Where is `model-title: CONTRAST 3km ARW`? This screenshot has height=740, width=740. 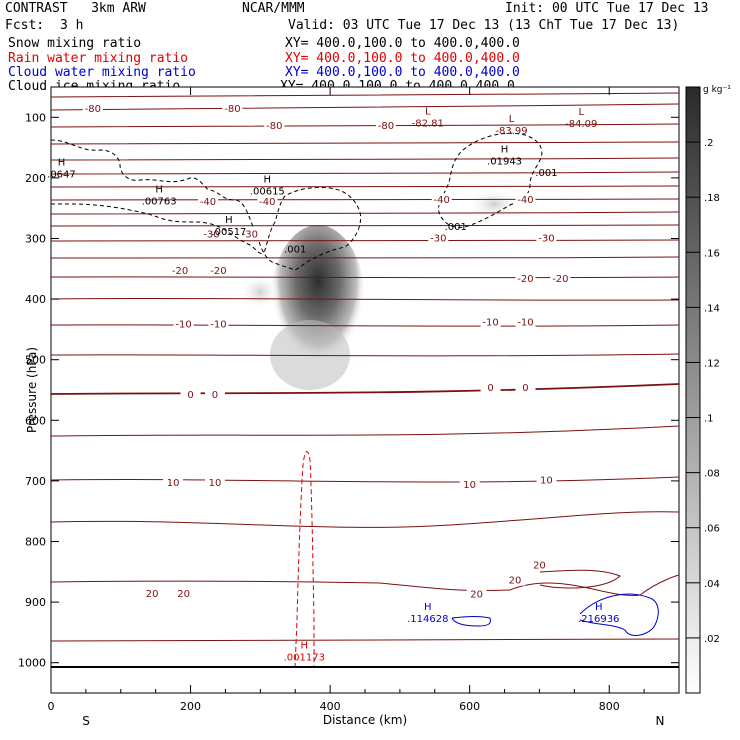
model-title: CONTRAST 3km ARW is located at coordinates (75, 8).